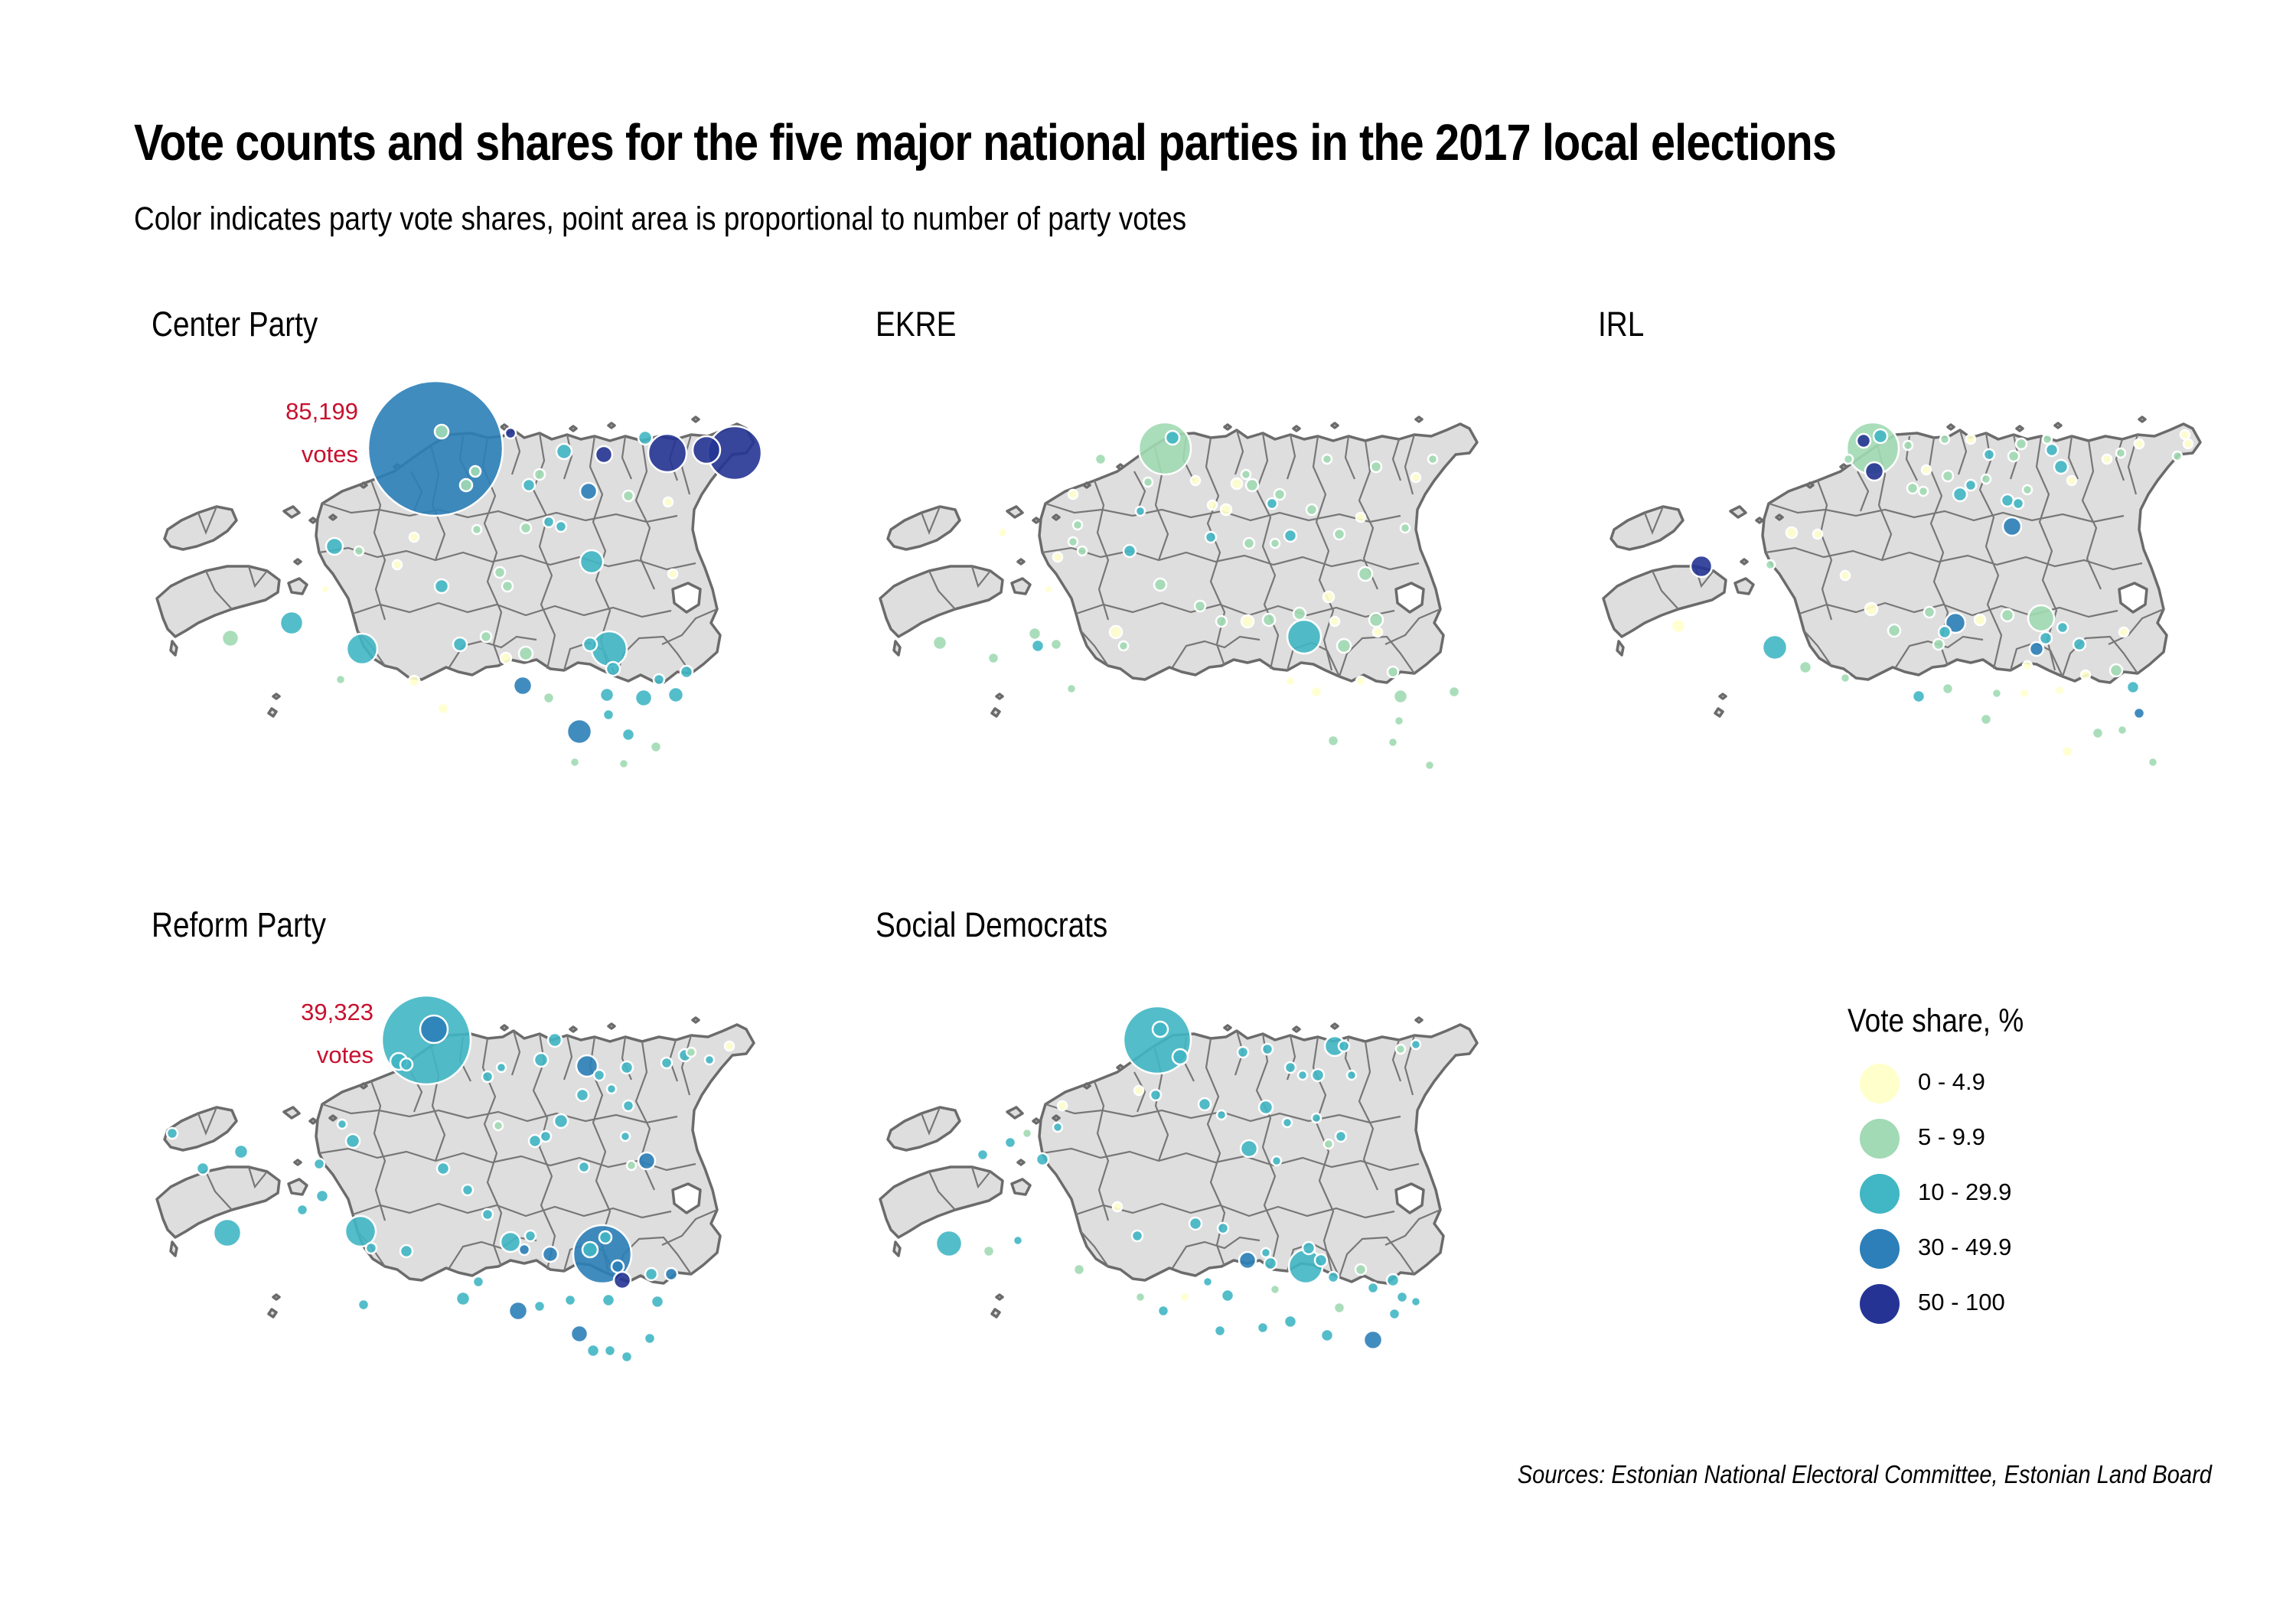 The image size is (2296, 1607). What do you see at coordinates (239, 925) in the screenshot?
I see `panel-title-reform-party: Reform Party` at bounding box center [239, 925].